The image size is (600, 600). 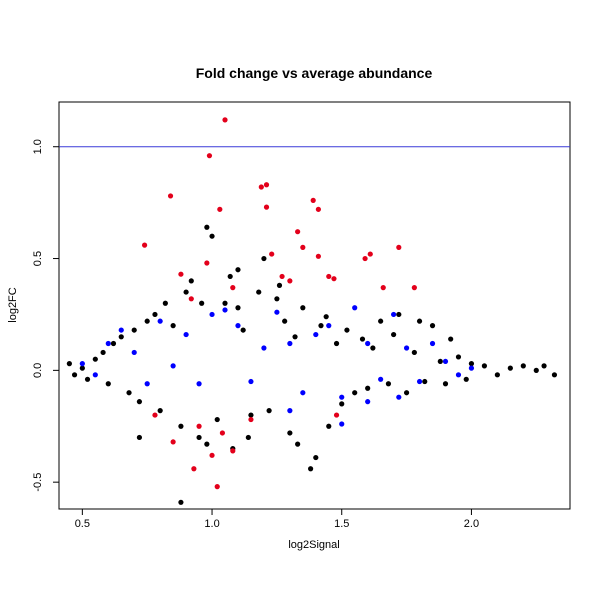 I want to click on chart-title: Fold change vs average abundance, so click(x=314, y=73).